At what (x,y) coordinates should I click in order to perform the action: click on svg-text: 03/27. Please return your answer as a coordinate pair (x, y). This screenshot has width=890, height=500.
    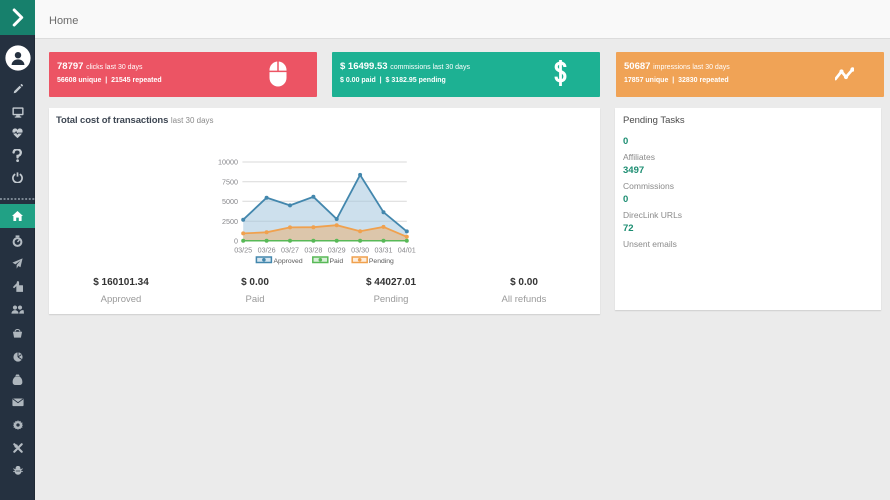
    Looking at the image, I should click on (290, 250).